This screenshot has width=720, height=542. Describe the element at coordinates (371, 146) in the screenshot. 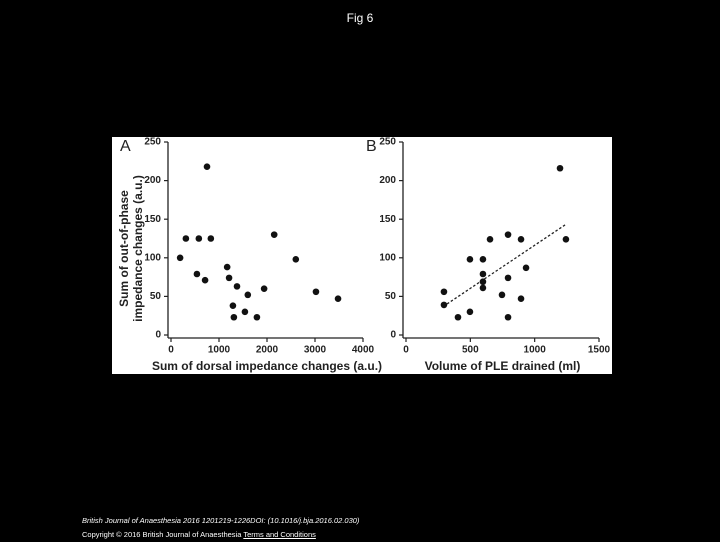

I see `panel-letter: B` at that location.